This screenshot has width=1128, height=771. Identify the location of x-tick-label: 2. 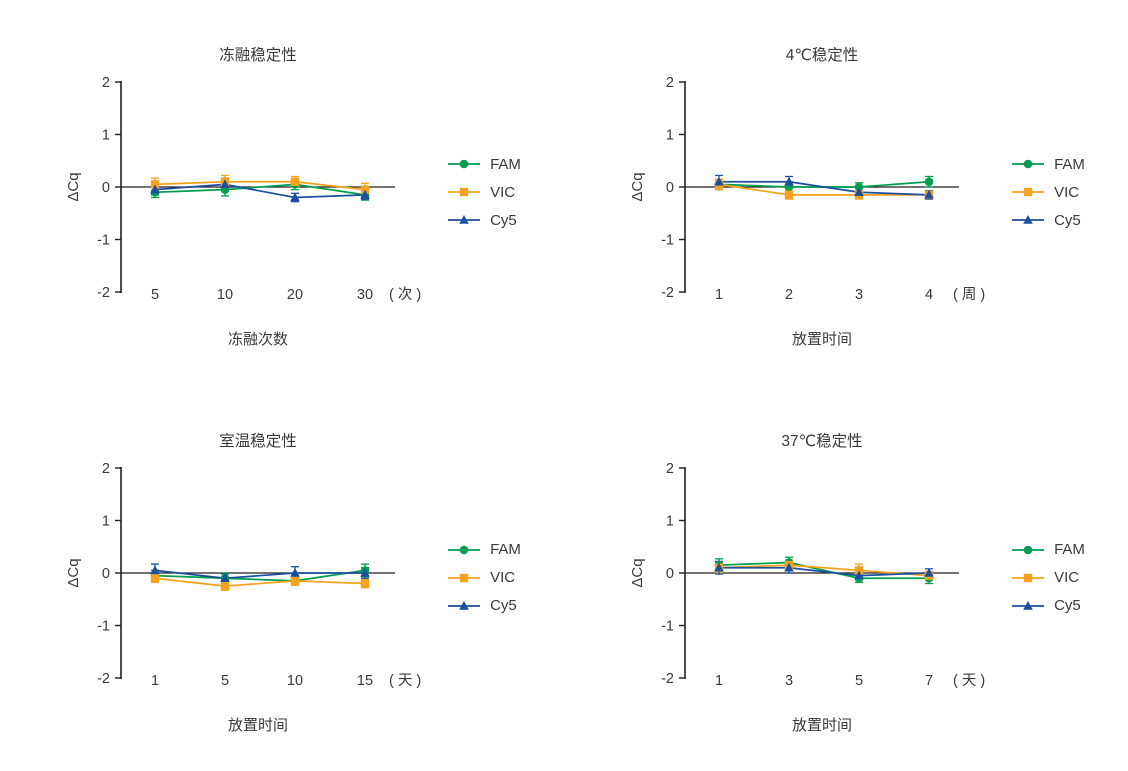
(789, 295).